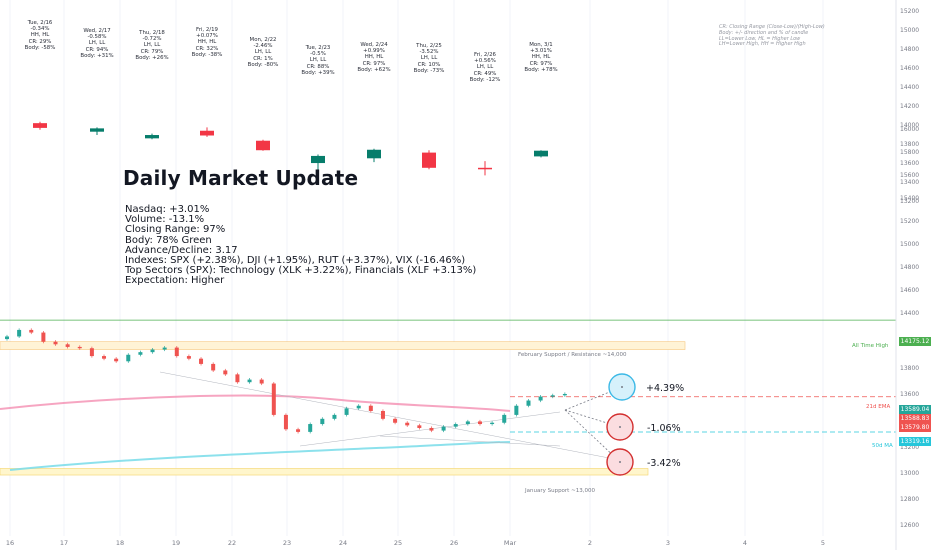 This screenshot has width=932, height=550. Describe the element at coordinates (485, 55) in the screenshot. I see `daily-card-line: Fri, 2/26` at that location.